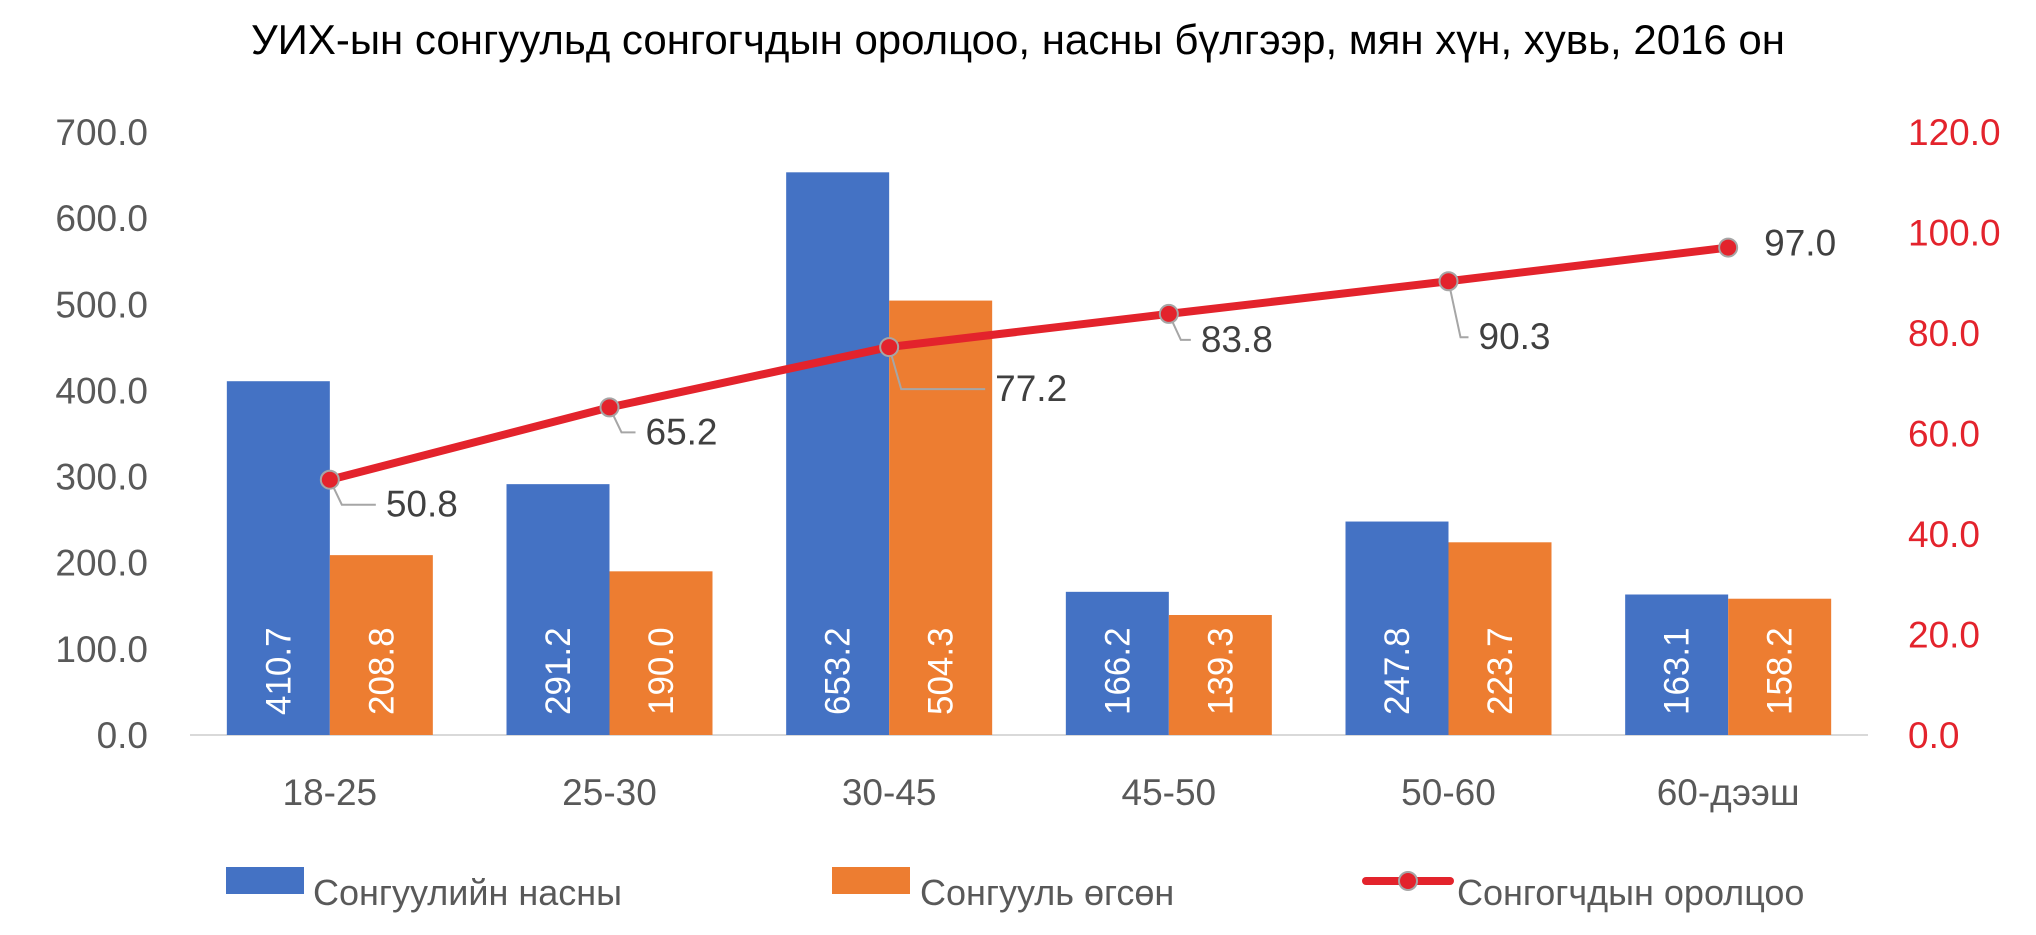 The width and height of the screenshot is (2036, 935). Describe the element at coordinates (101, 563) in the screenshot. I see `y-left-tick-label: 200.0` at that location.